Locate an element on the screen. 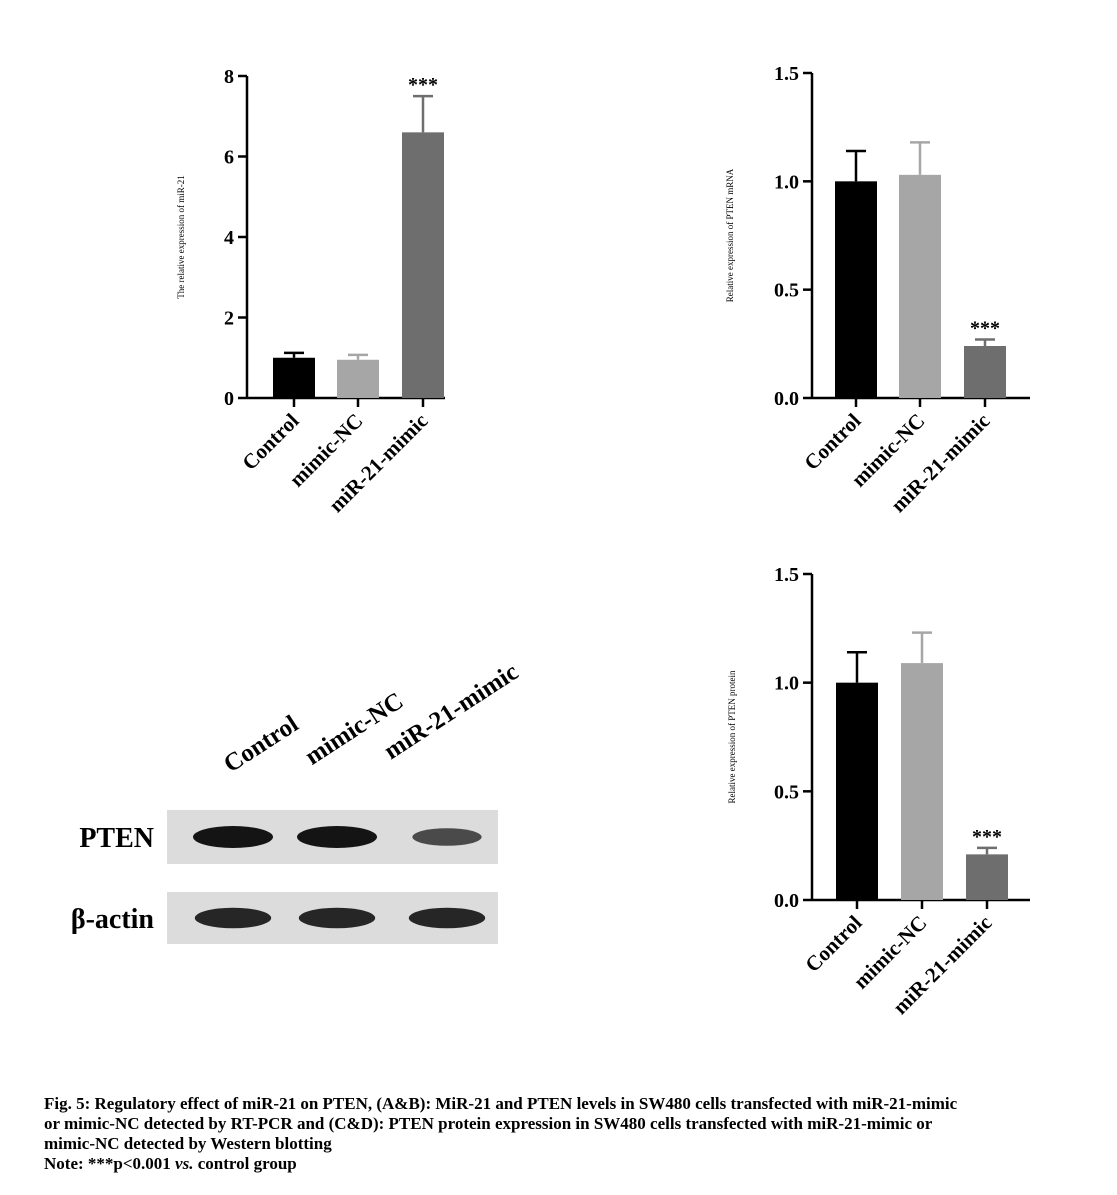 The height and width of the screenshot is (1195, 1117). note-prefix: Note: ***p<0.001 is located at coordinates (110, 1163).